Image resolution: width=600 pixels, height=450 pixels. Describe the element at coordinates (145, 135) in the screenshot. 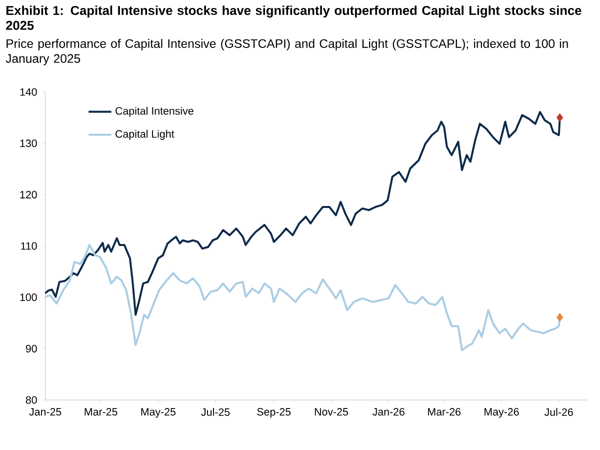

I see `legend-label: Capital Light` at that location.